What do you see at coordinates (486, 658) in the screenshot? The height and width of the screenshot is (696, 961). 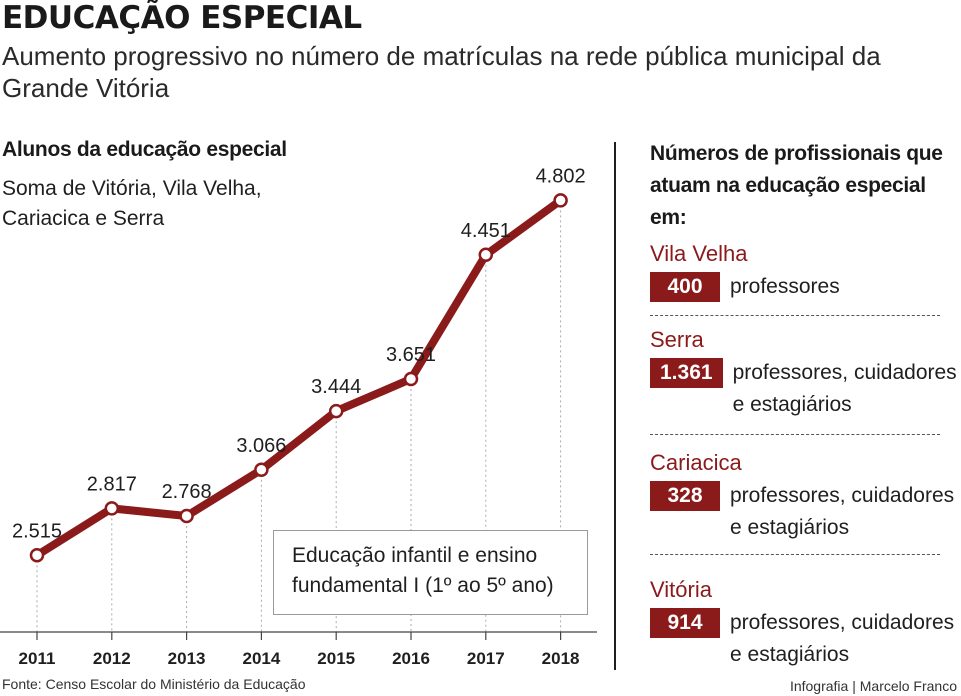 I see `x-tick-label: 2017` at bounding box center [486, 658].